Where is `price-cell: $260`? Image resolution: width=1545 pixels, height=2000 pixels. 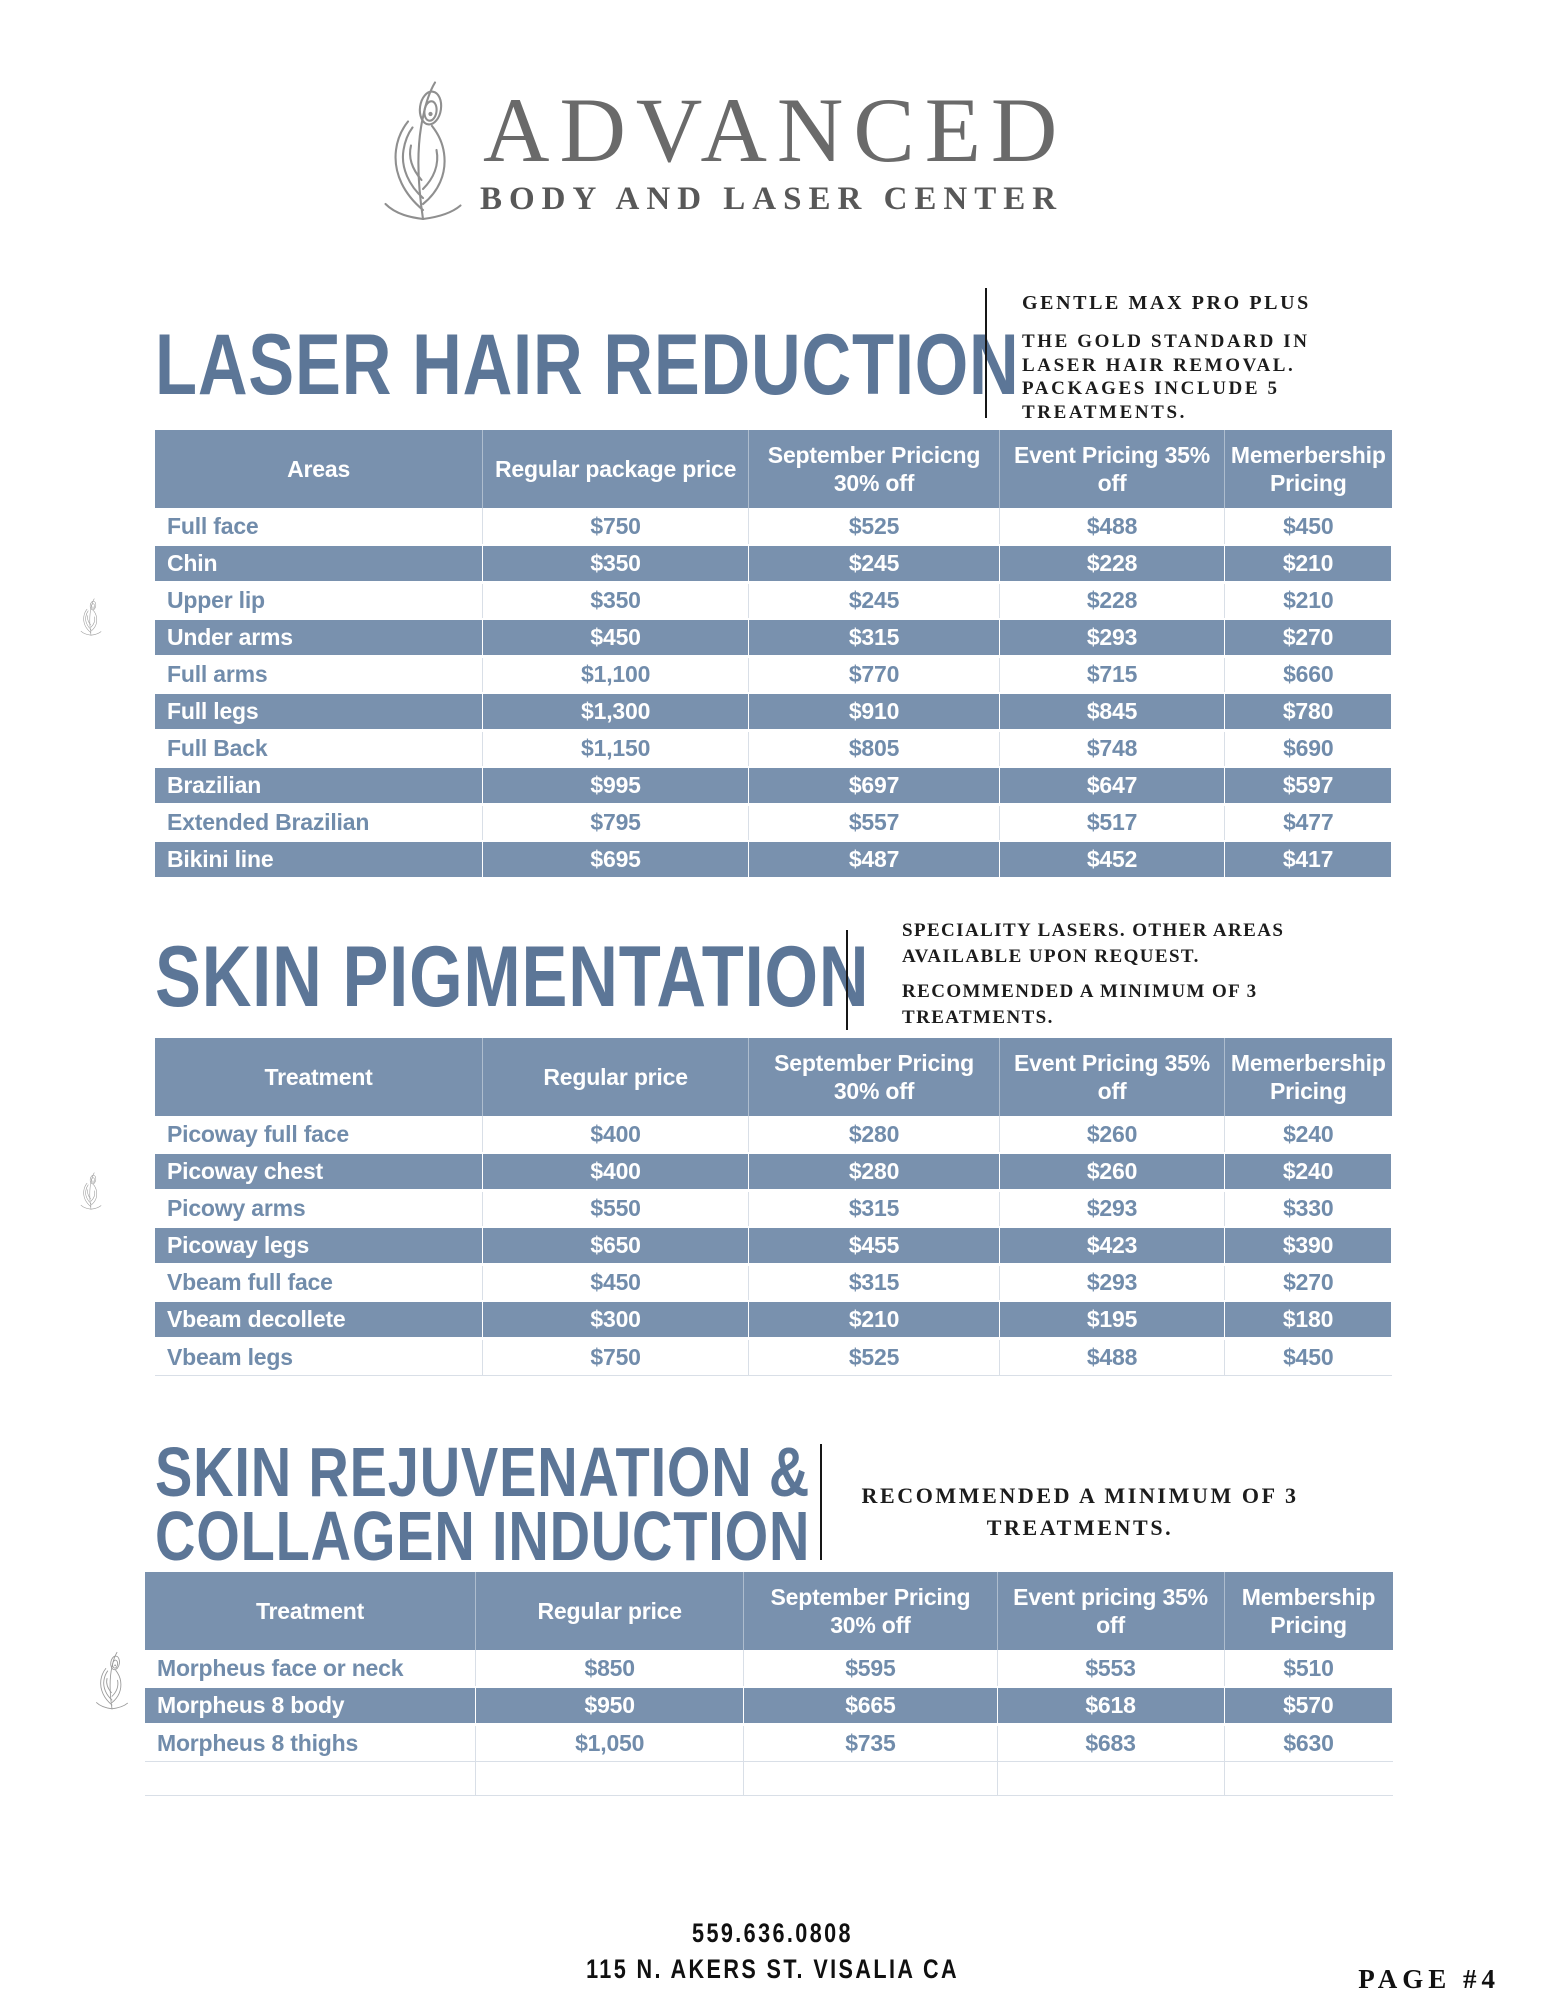 price-cell: $260 is located at coordinates (1112, 1172).